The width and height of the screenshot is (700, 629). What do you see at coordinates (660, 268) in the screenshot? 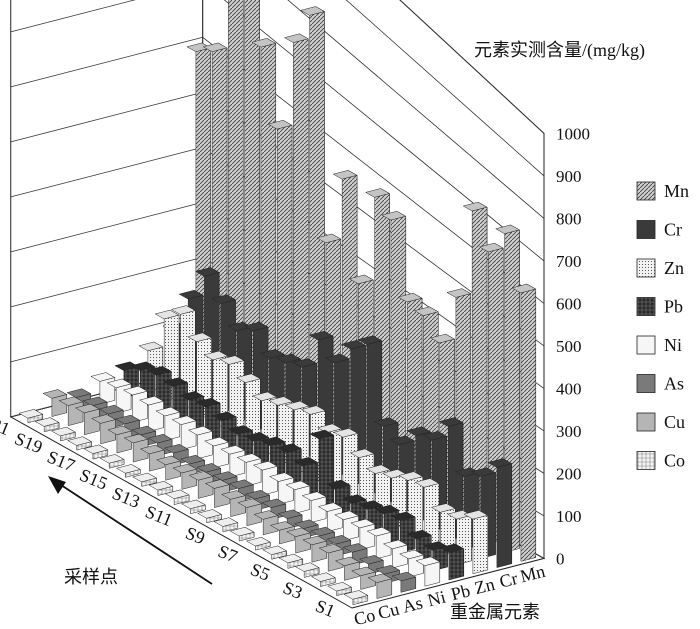
I see `legend-item-Zn: Zn` at bounding box center [660, 268].